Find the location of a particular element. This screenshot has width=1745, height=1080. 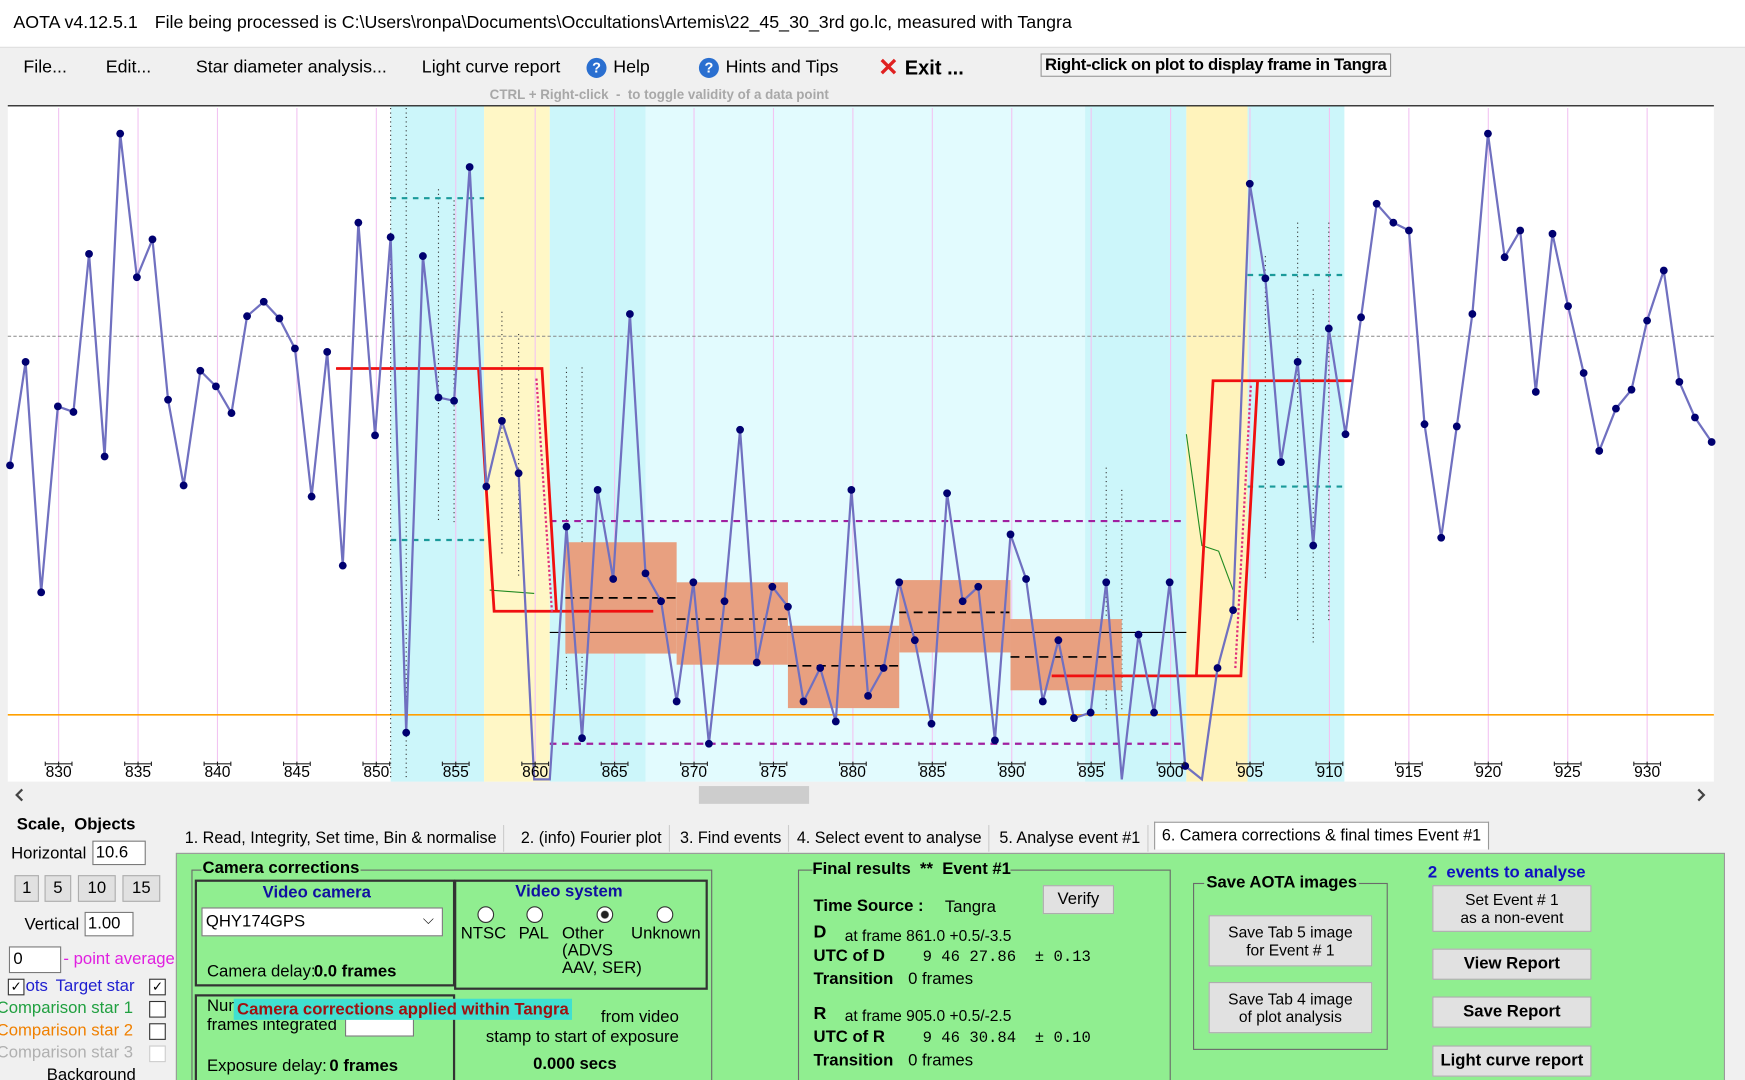

exposure-delay-label: Exposure delay: is located at coordinates (266, 1066).